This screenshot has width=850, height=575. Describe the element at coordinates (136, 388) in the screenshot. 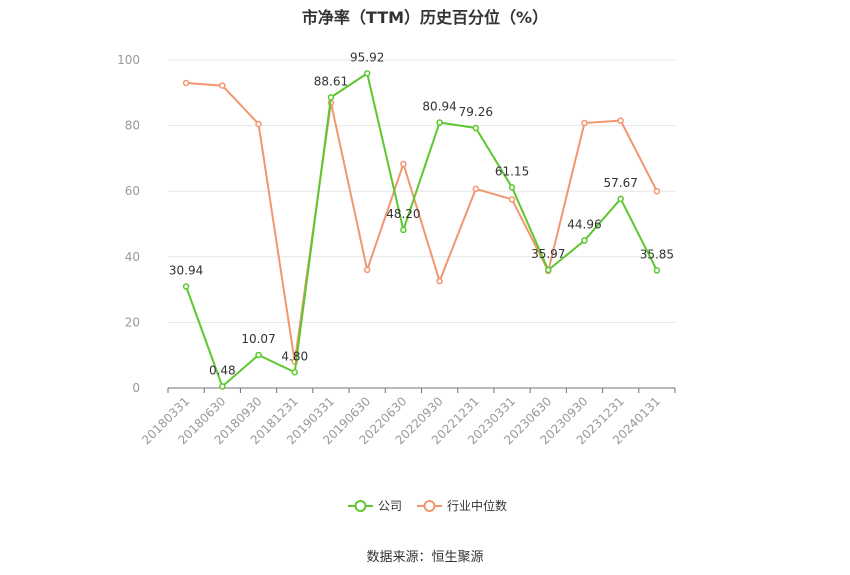

I see `y-tick-label: 0` at that location.